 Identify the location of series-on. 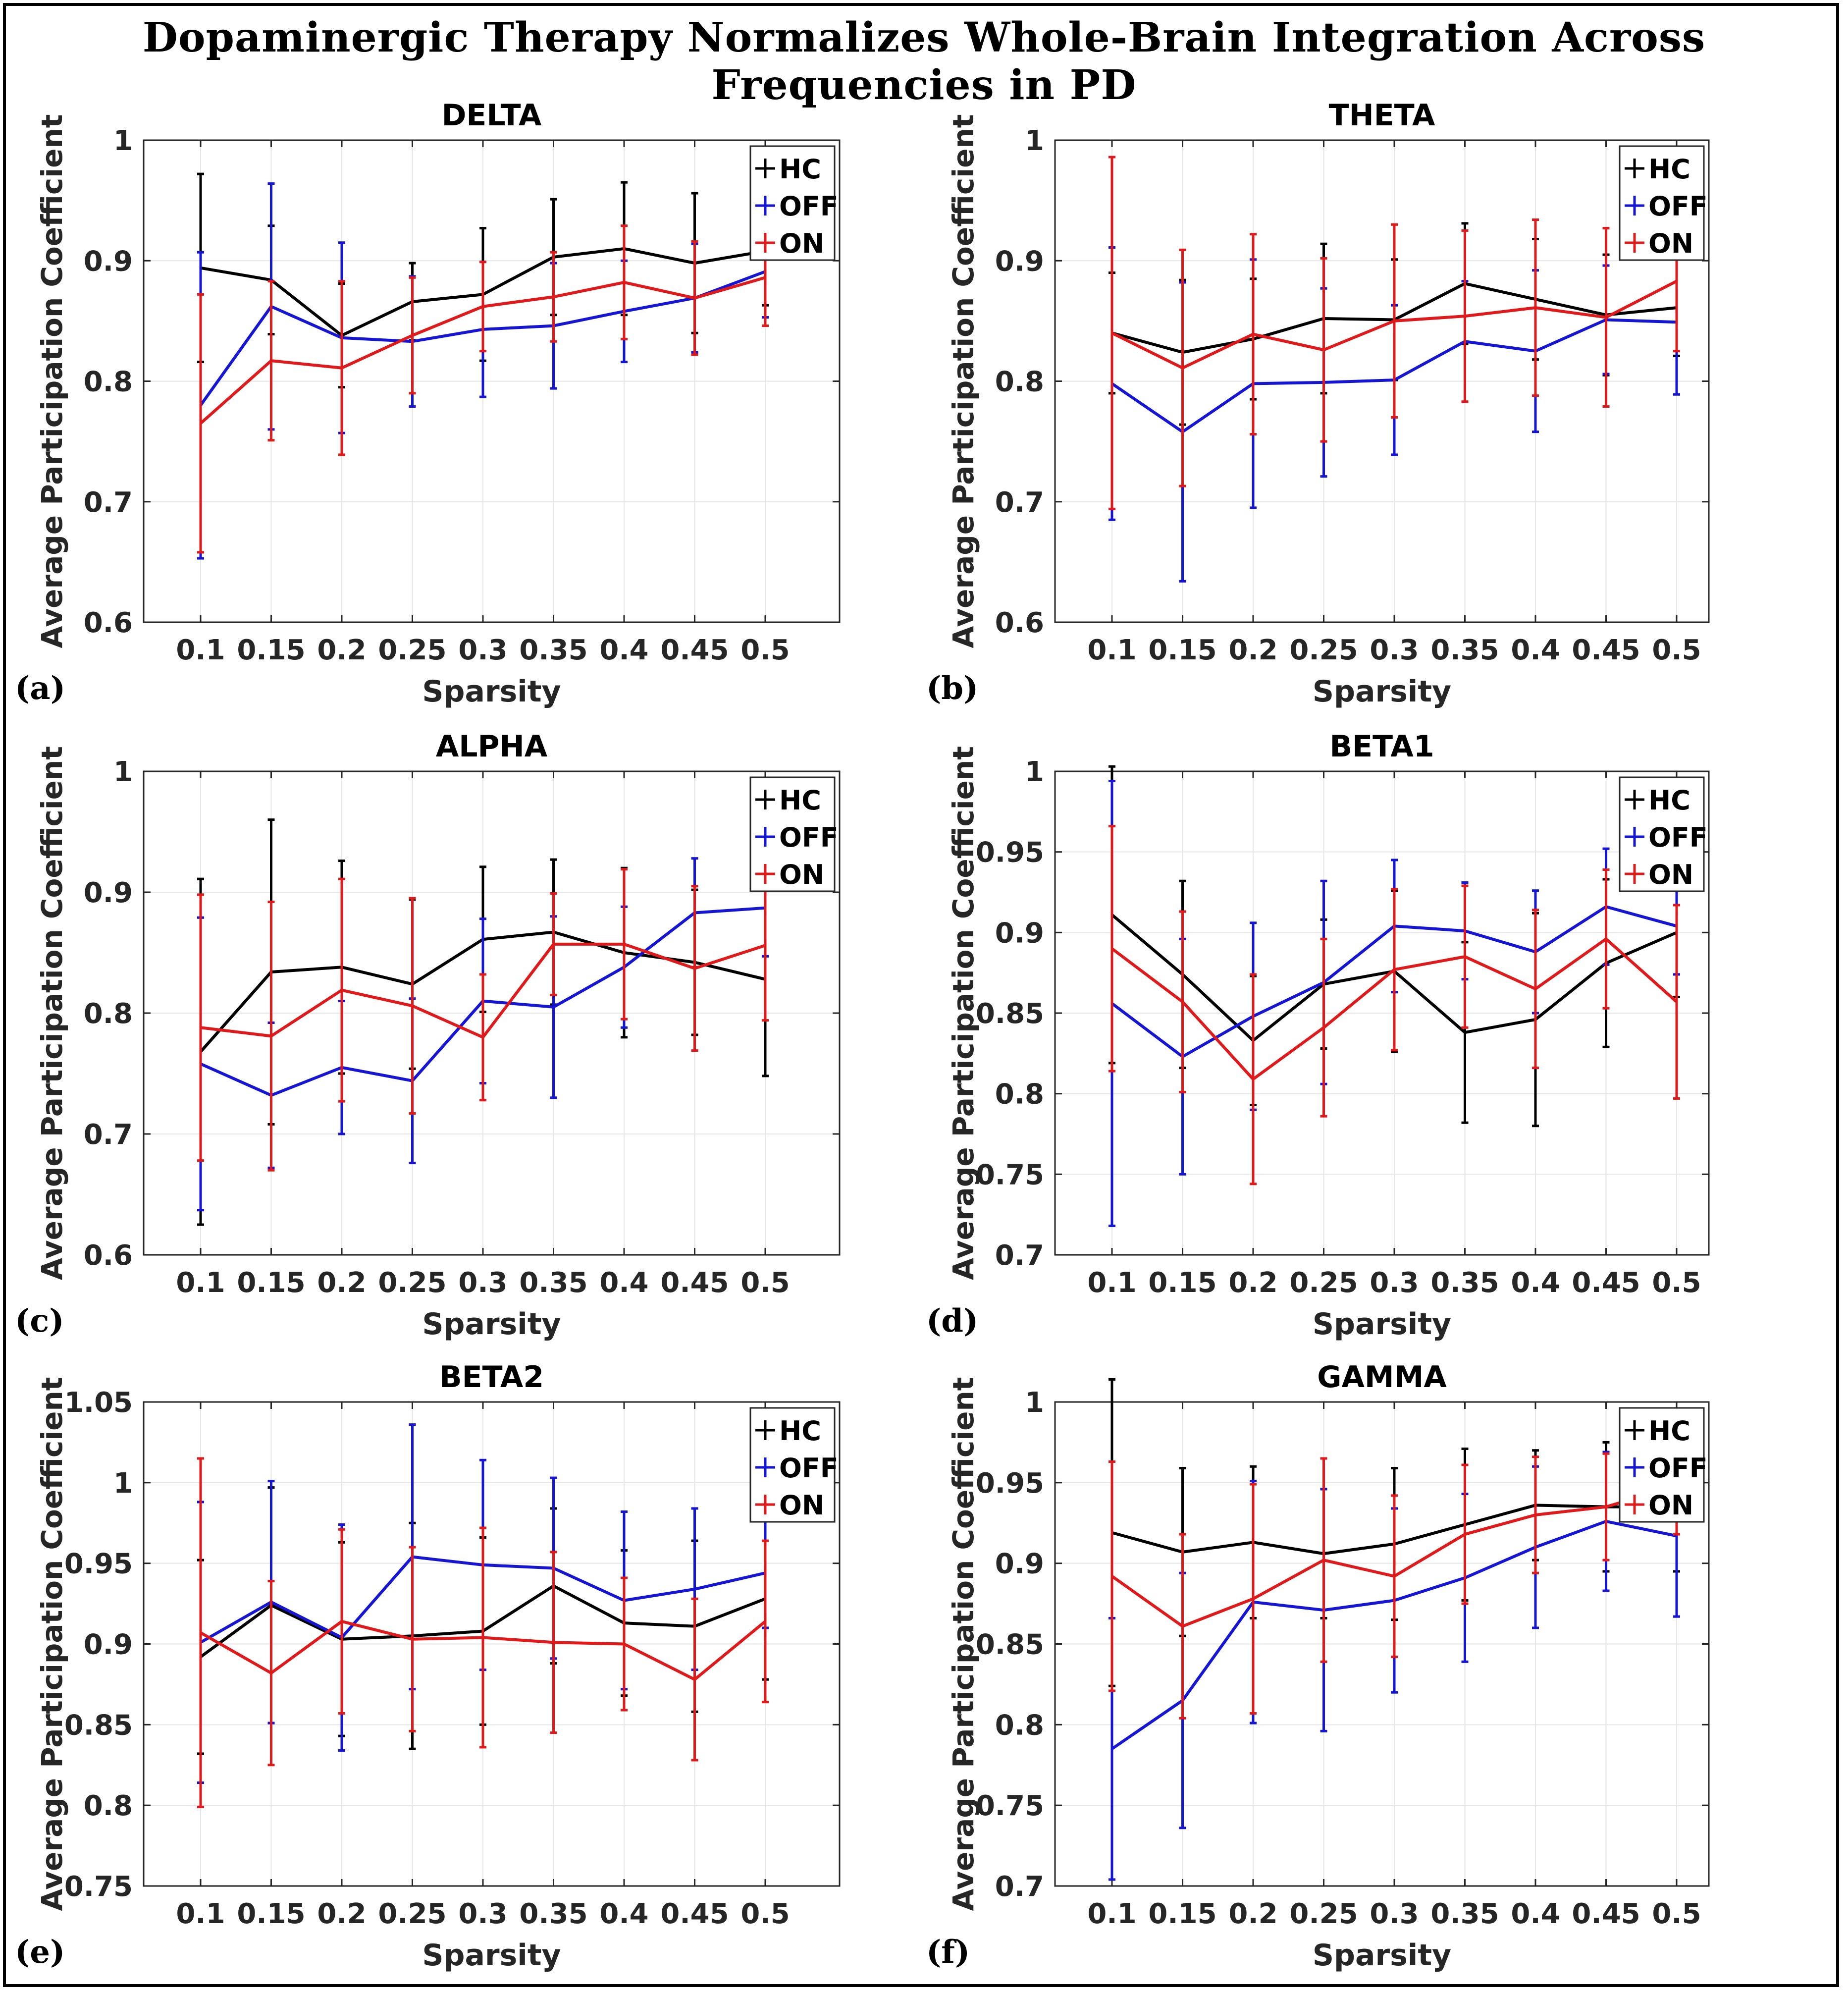
(483, 1632).